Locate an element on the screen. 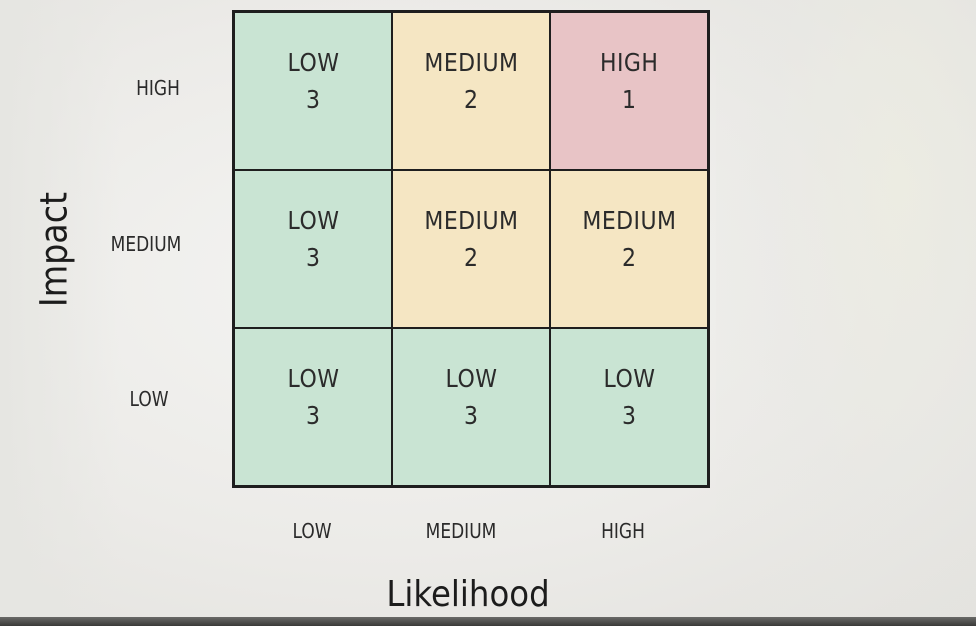  x-level-medium: MEDIUM is located at coordinates (461, 531).